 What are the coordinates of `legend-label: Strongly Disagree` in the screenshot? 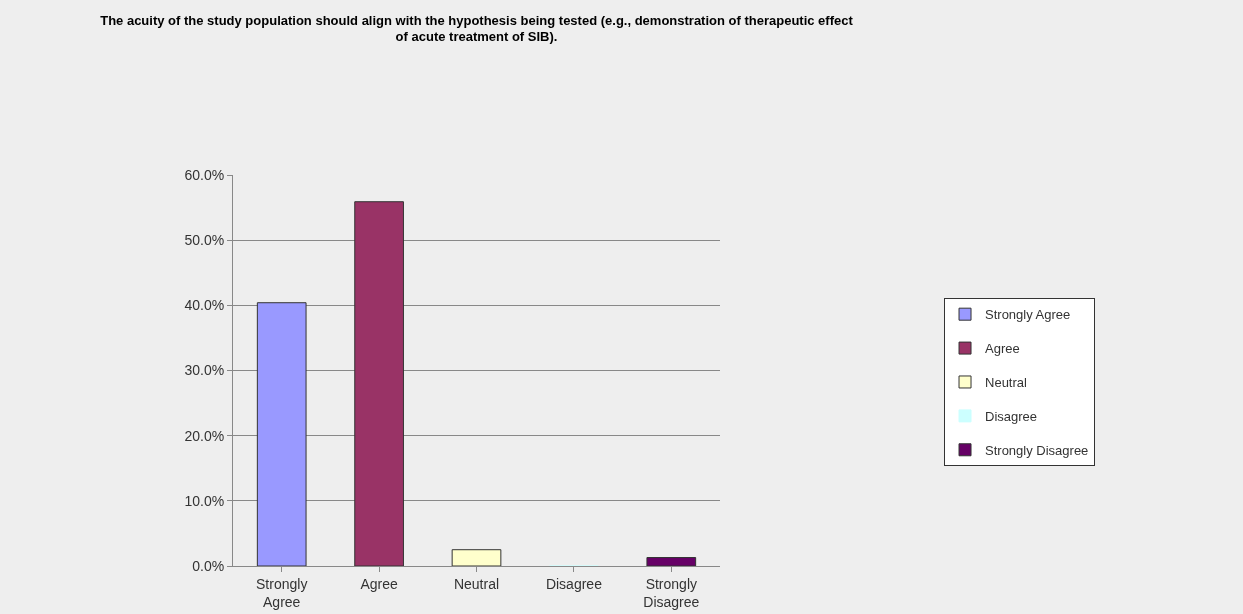 It's located at (1037, 450).